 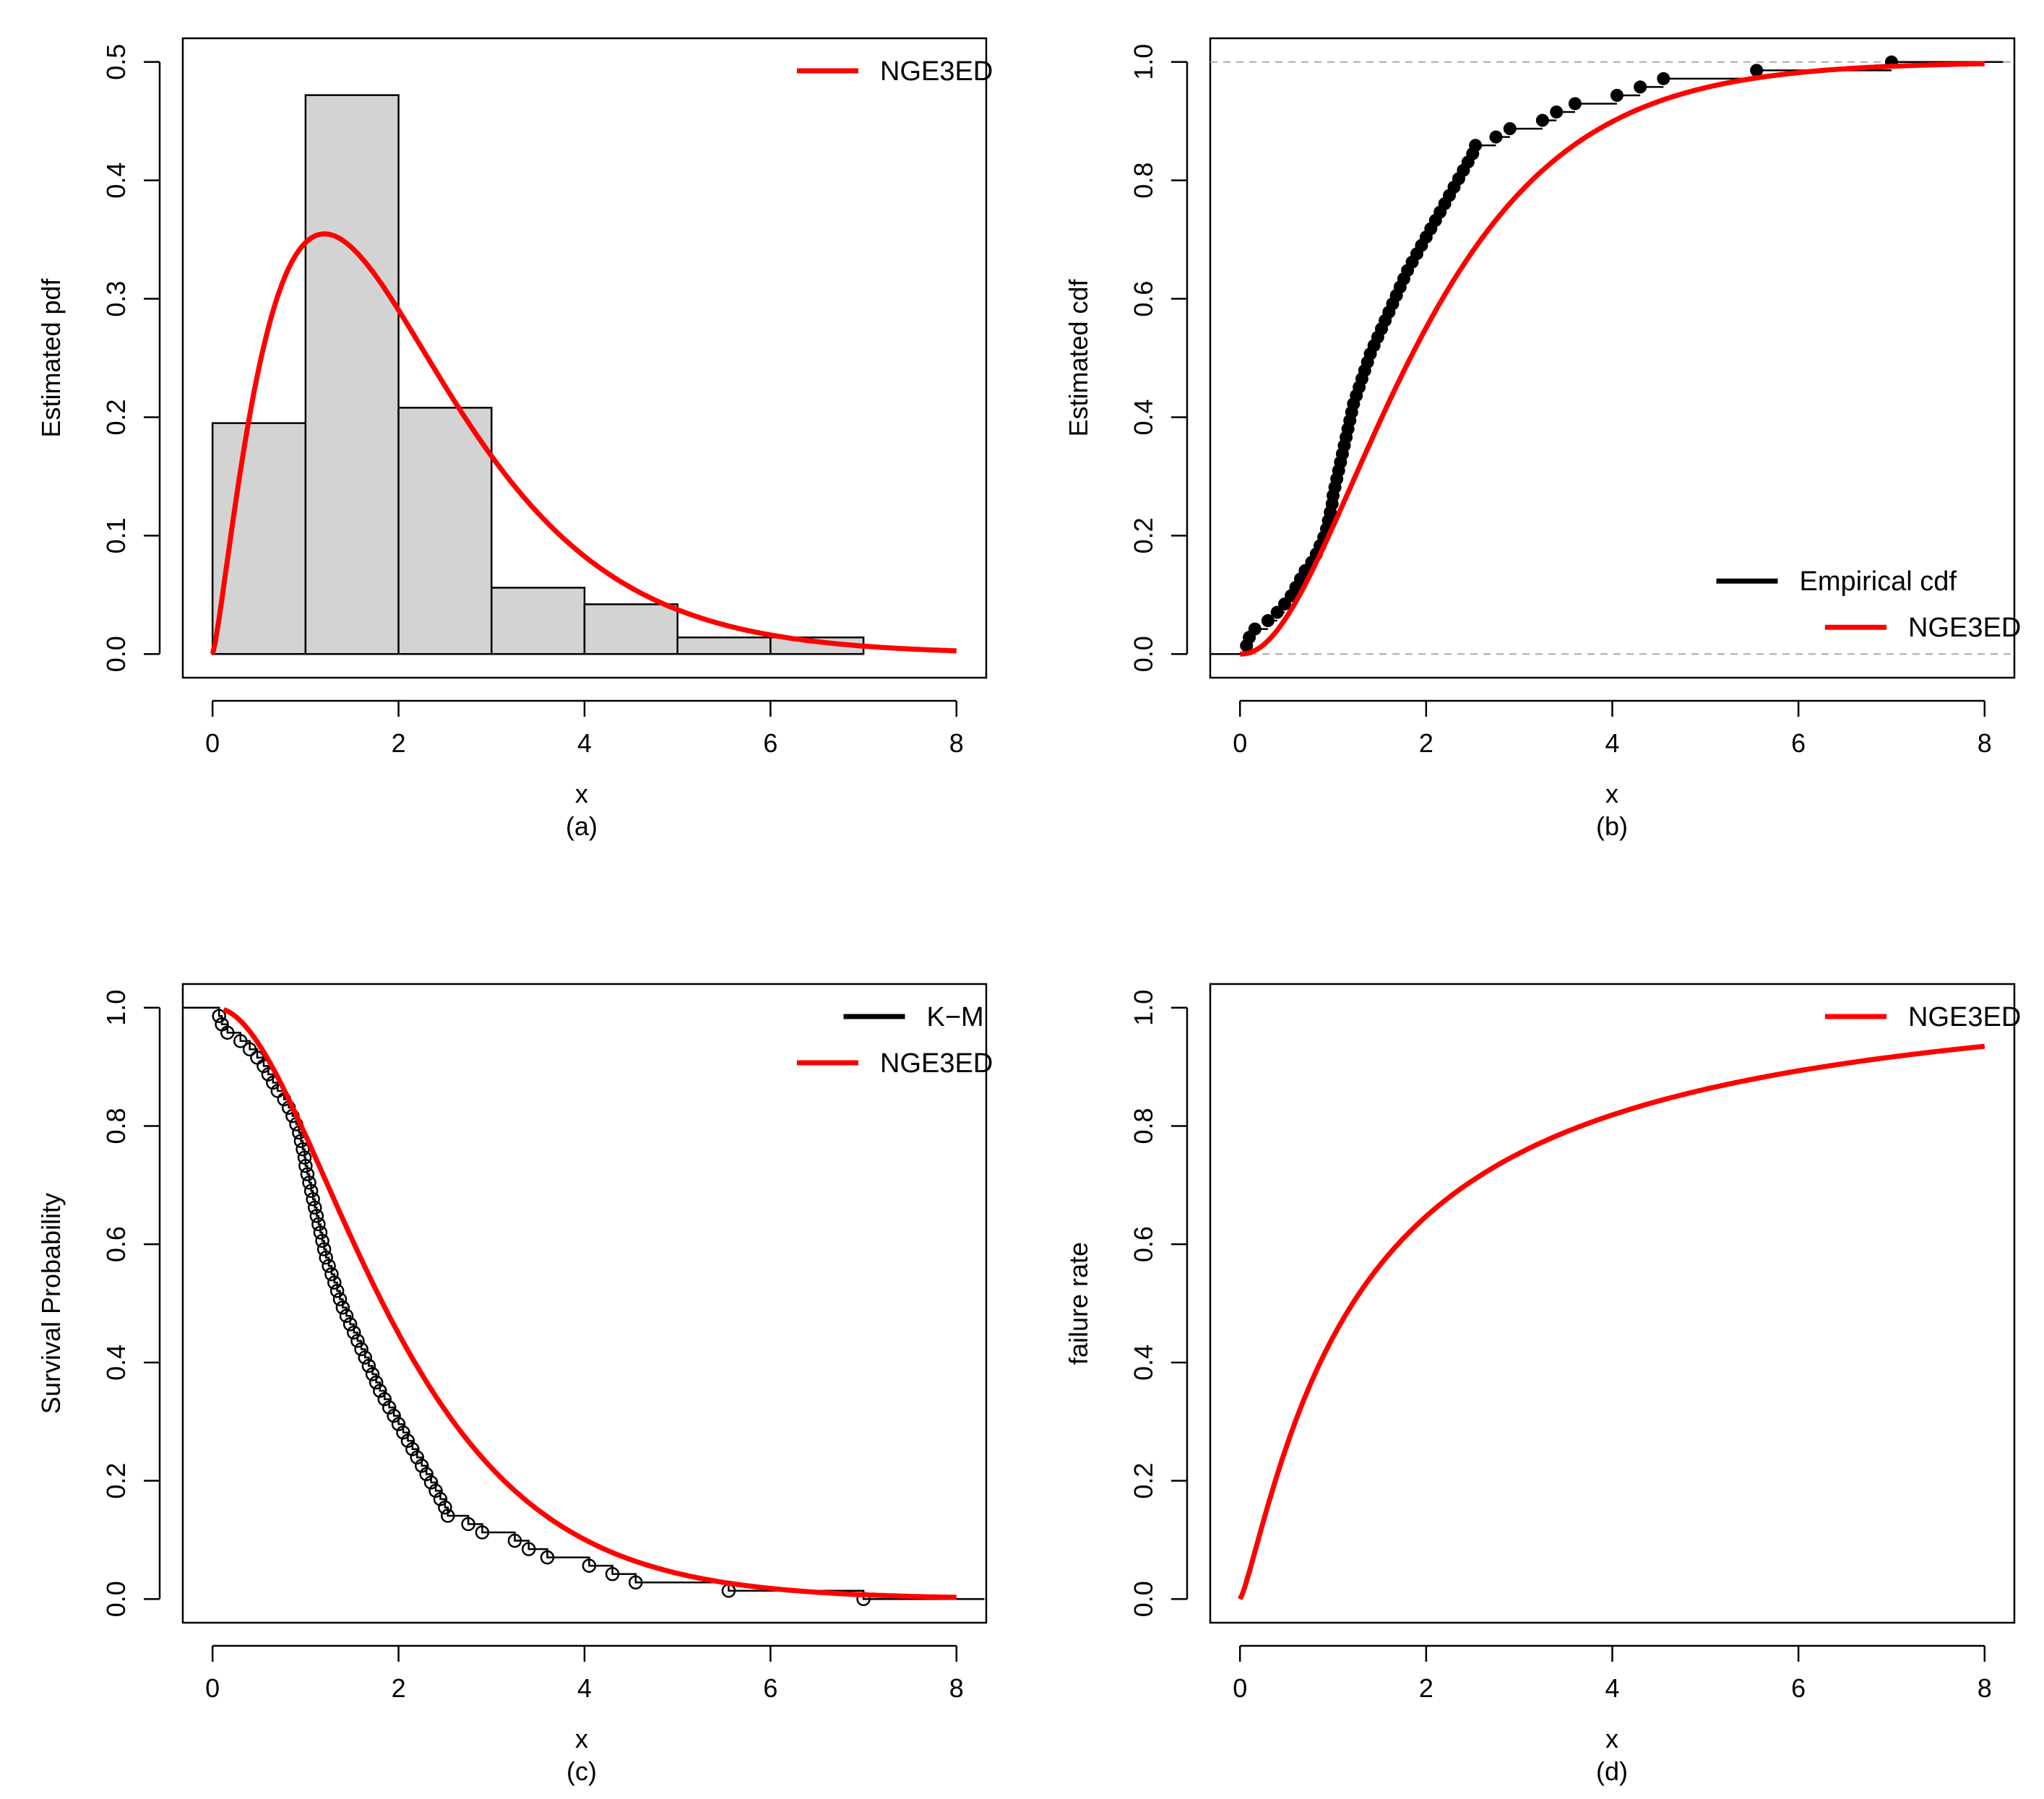 What do you see at coordinates (1612, 1771) in the screenshot?
I see `panel-caption: (d)` at bounding box center [1612, 1771].